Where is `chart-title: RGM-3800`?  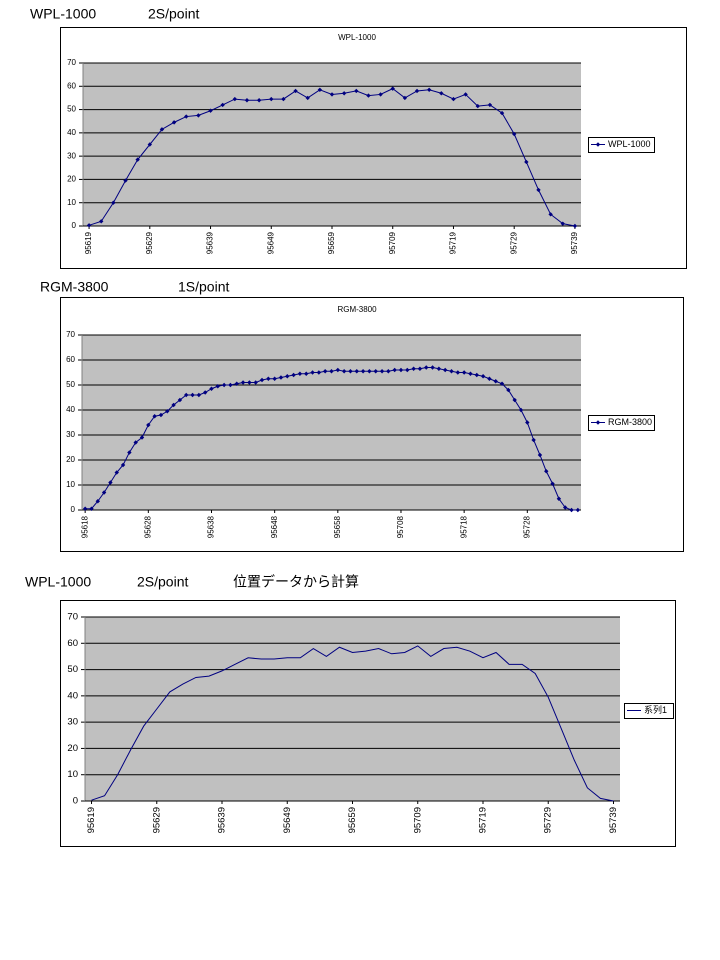
chart-title: RGM-3800 is located at coordinates (357, 309).